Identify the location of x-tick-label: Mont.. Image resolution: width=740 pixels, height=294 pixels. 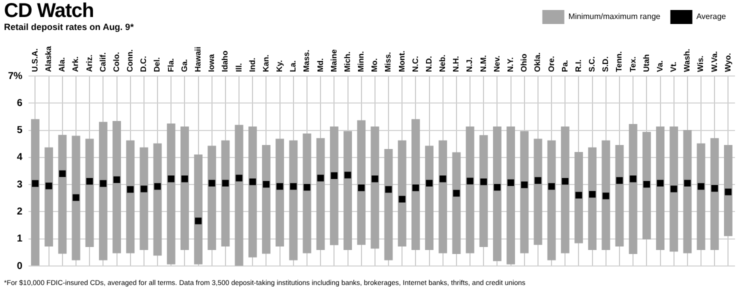
(401, 61).